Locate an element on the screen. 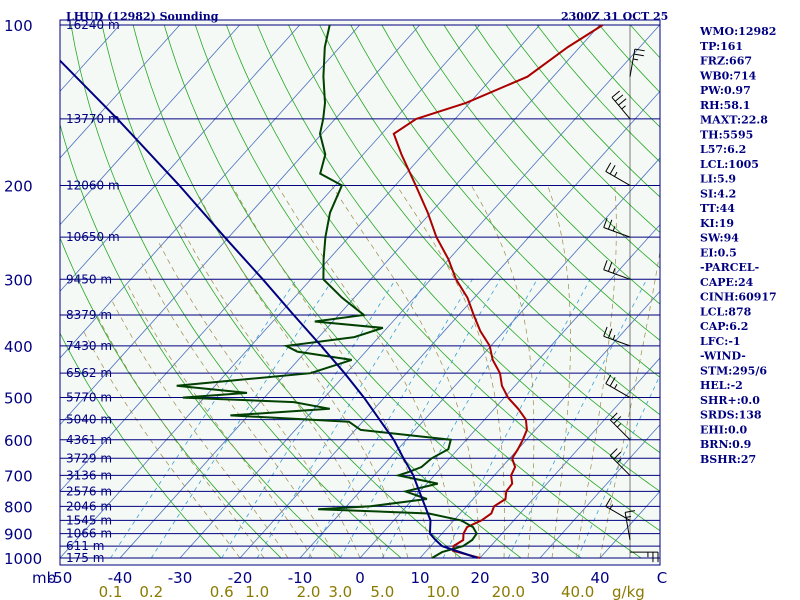 This screenshot has height=600, width=800. height-label: 4361 m is located at coordinates (89, 440).